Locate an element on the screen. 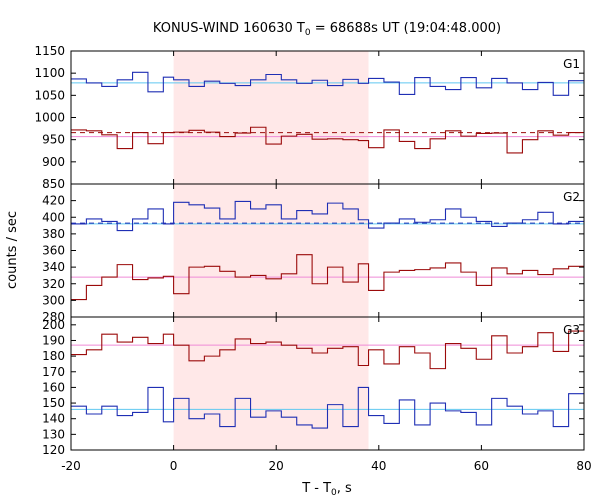  y-tick-label: 950 is located at coordinates (53, 140).